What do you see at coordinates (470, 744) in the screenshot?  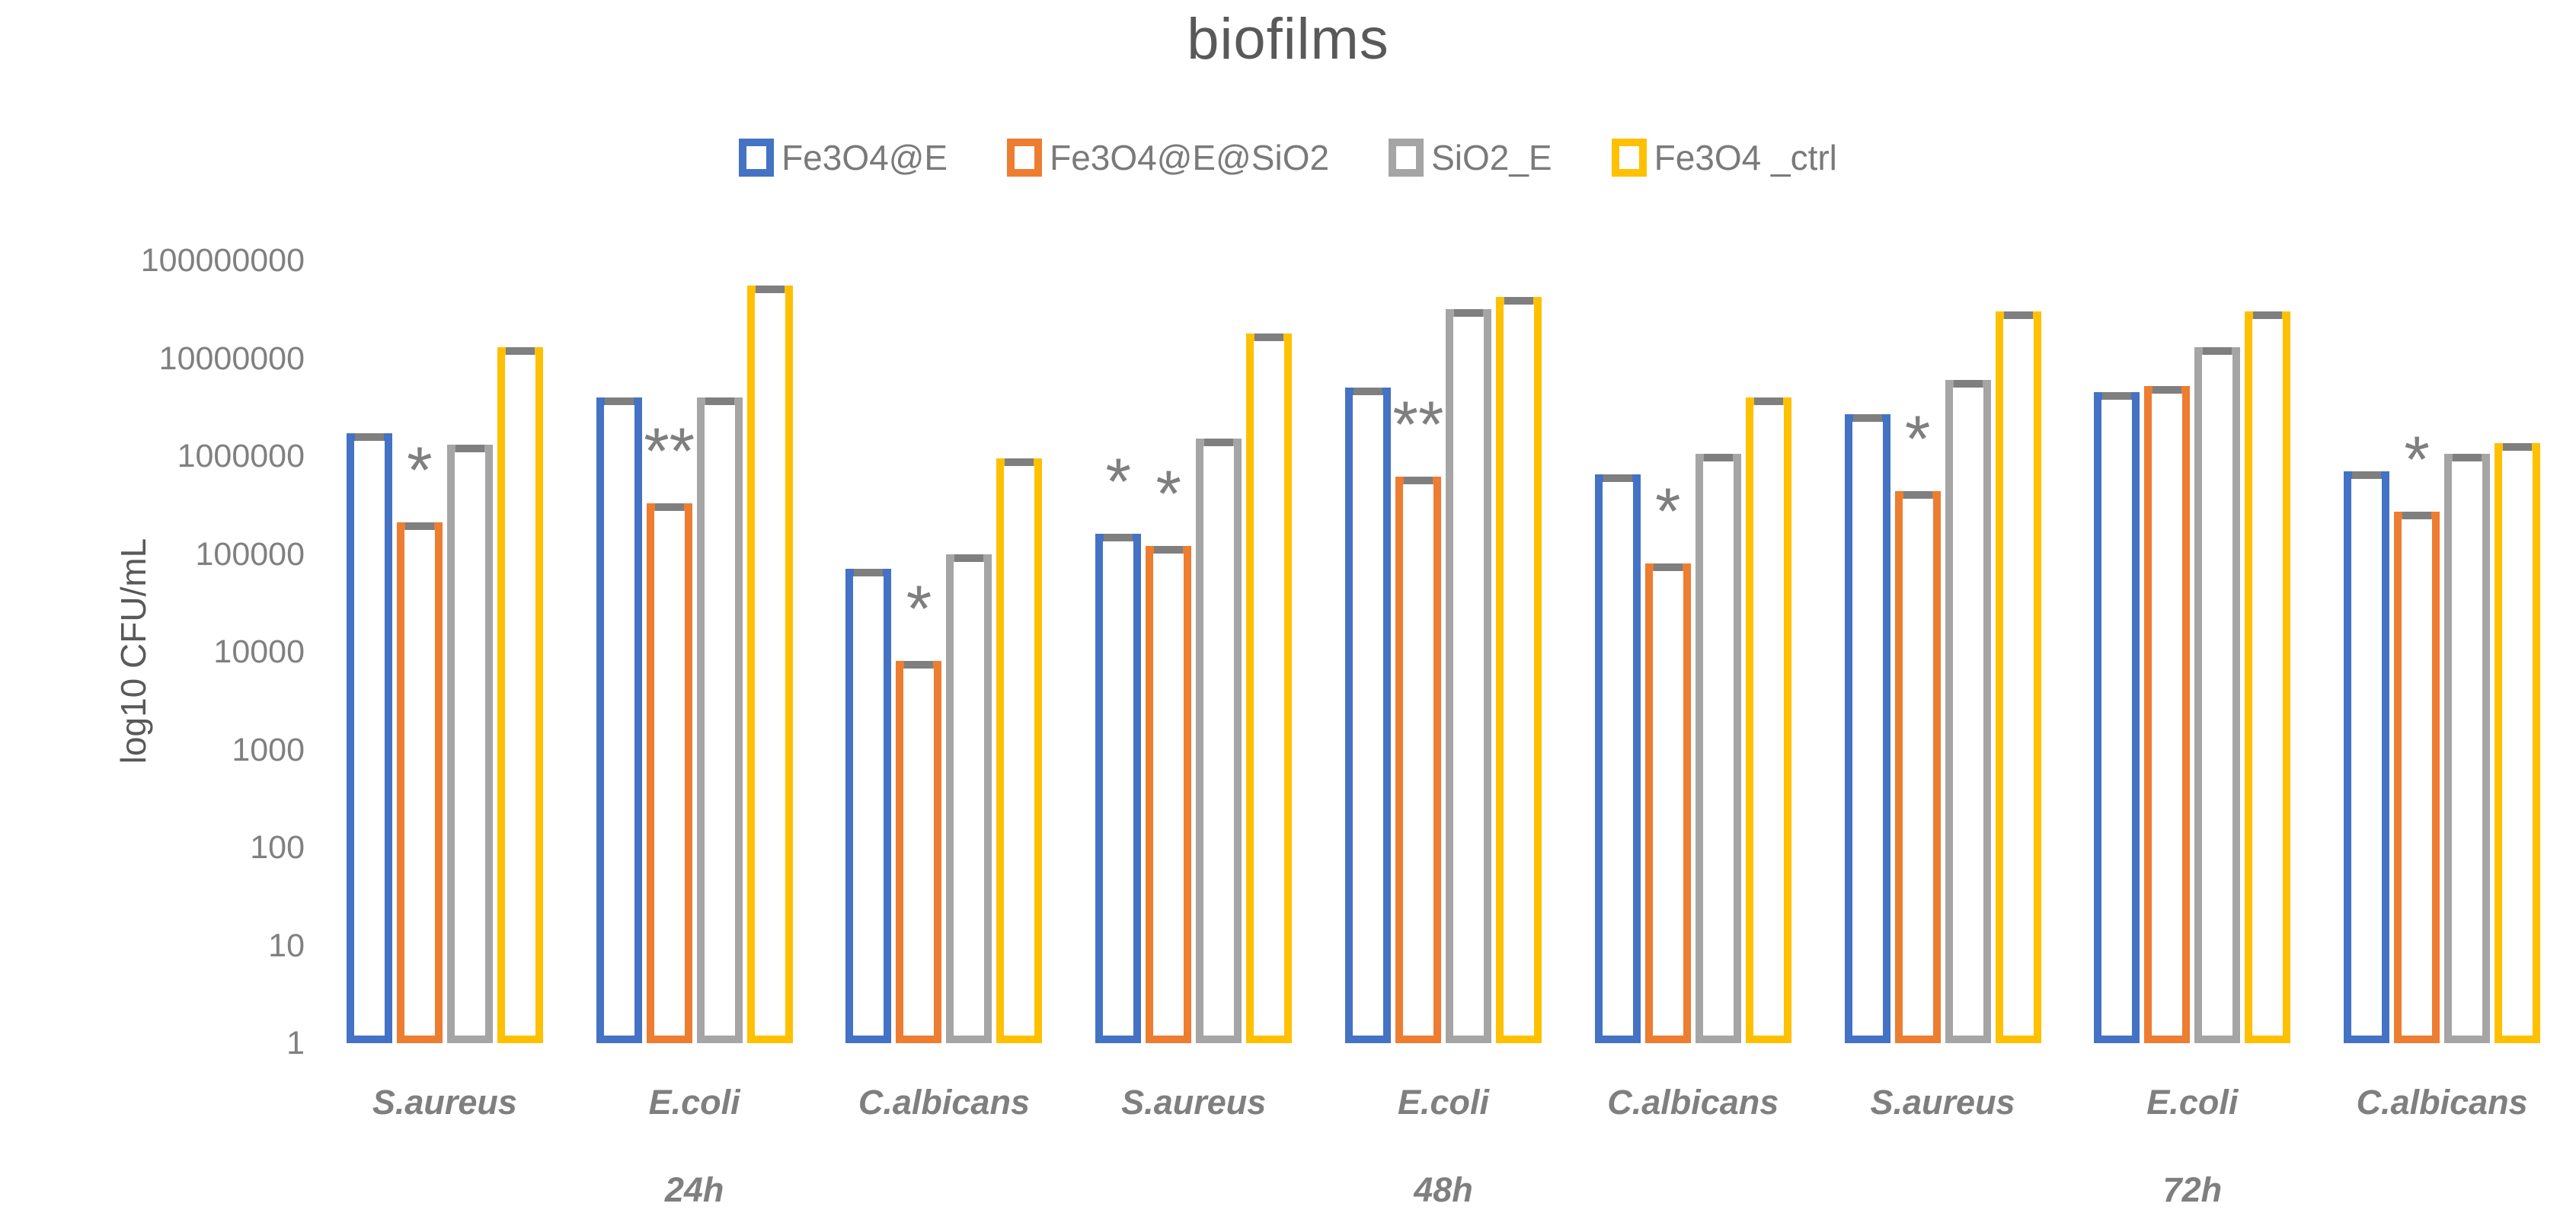 I see `bar-SiO2_E-g1` at bounding box center [470, 744].